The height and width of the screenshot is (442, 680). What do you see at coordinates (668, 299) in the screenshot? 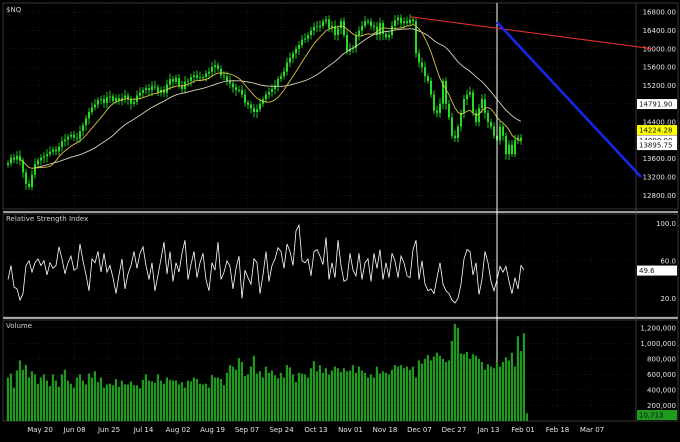
I see `y-tick-label: 20.0` at bounding box center [668, 299].